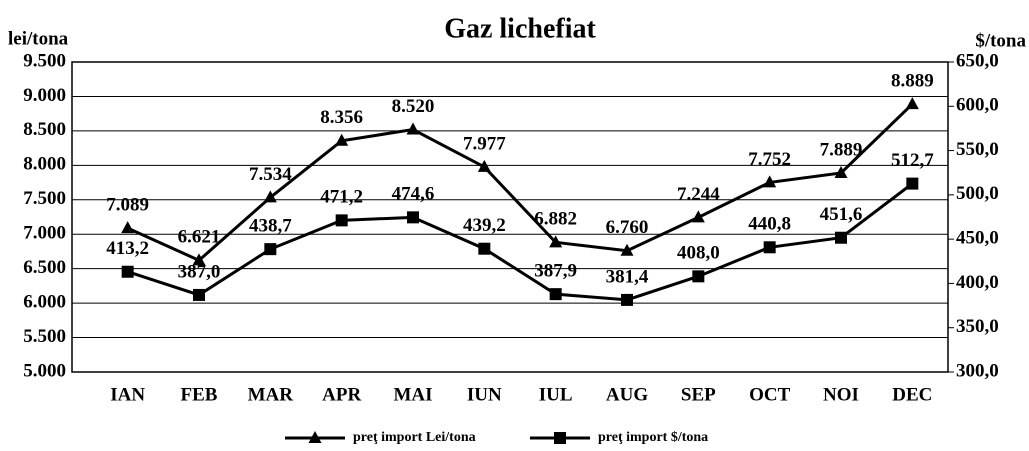  What do you see at coordinates (977, 238) in the screenshot?
I see `y2-tick-label: 450,0` at bounding box center [977, 238].